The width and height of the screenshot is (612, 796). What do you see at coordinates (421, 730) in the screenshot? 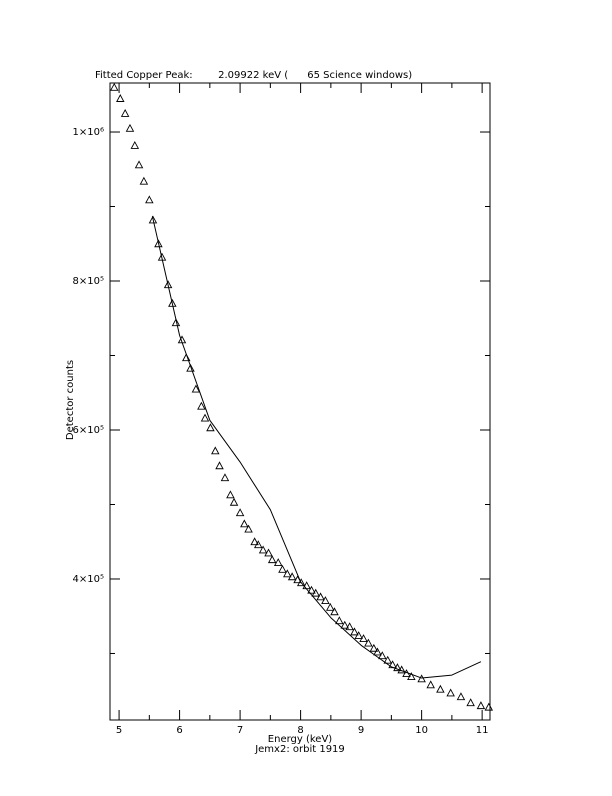
I see `x-tick-label: 10` at bounding box center [421, 730].